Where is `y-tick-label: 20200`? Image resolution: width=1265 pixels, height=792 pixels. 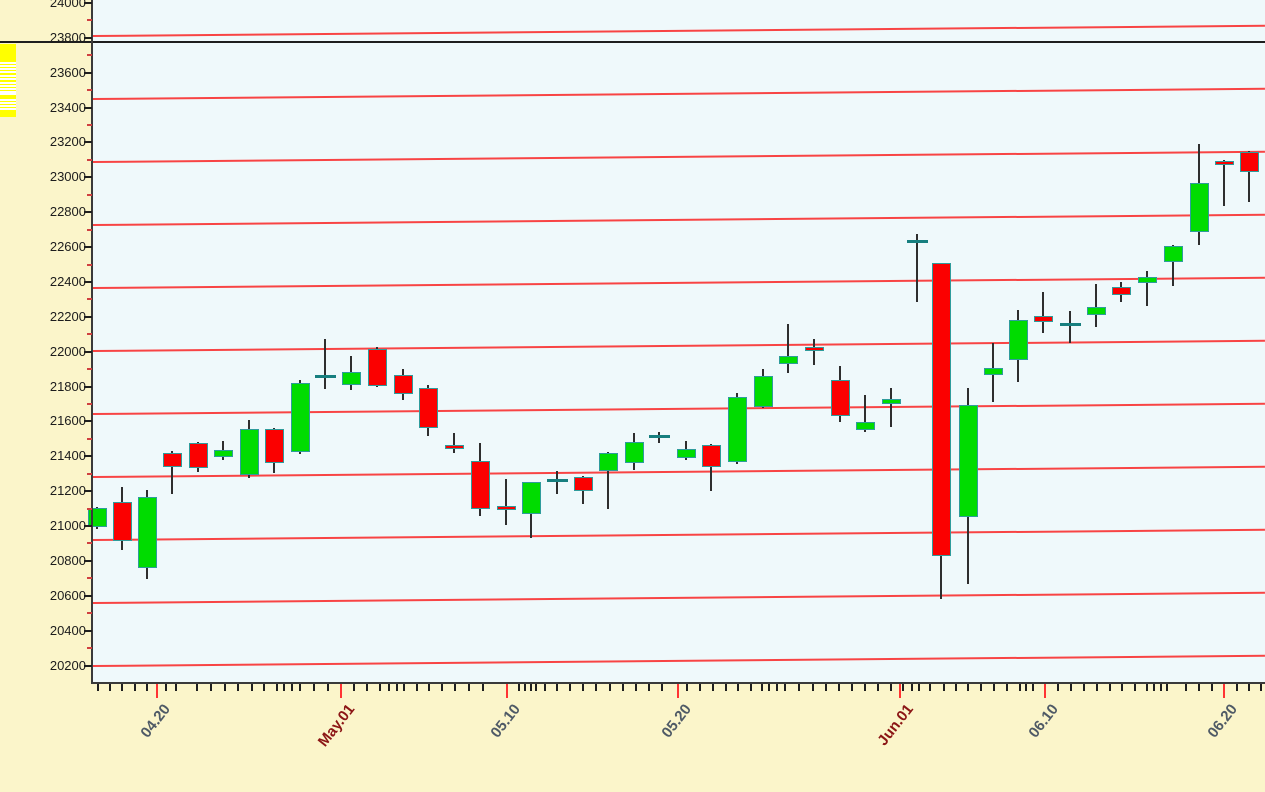 y-tick-label: 20200 is located at coordinates (67, 665).